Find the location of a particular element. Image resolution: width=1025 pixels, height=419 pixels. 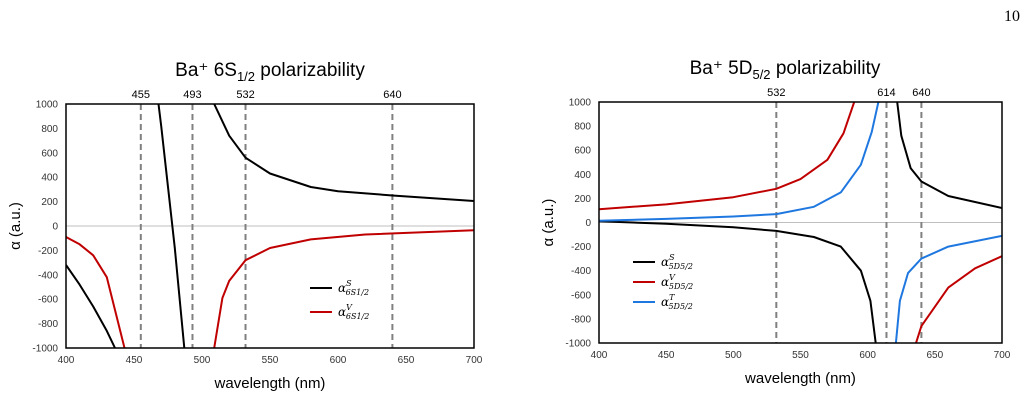

chart-title: Ba⁺ 5D5/2 polarizability is located at coordinates (785, 70).